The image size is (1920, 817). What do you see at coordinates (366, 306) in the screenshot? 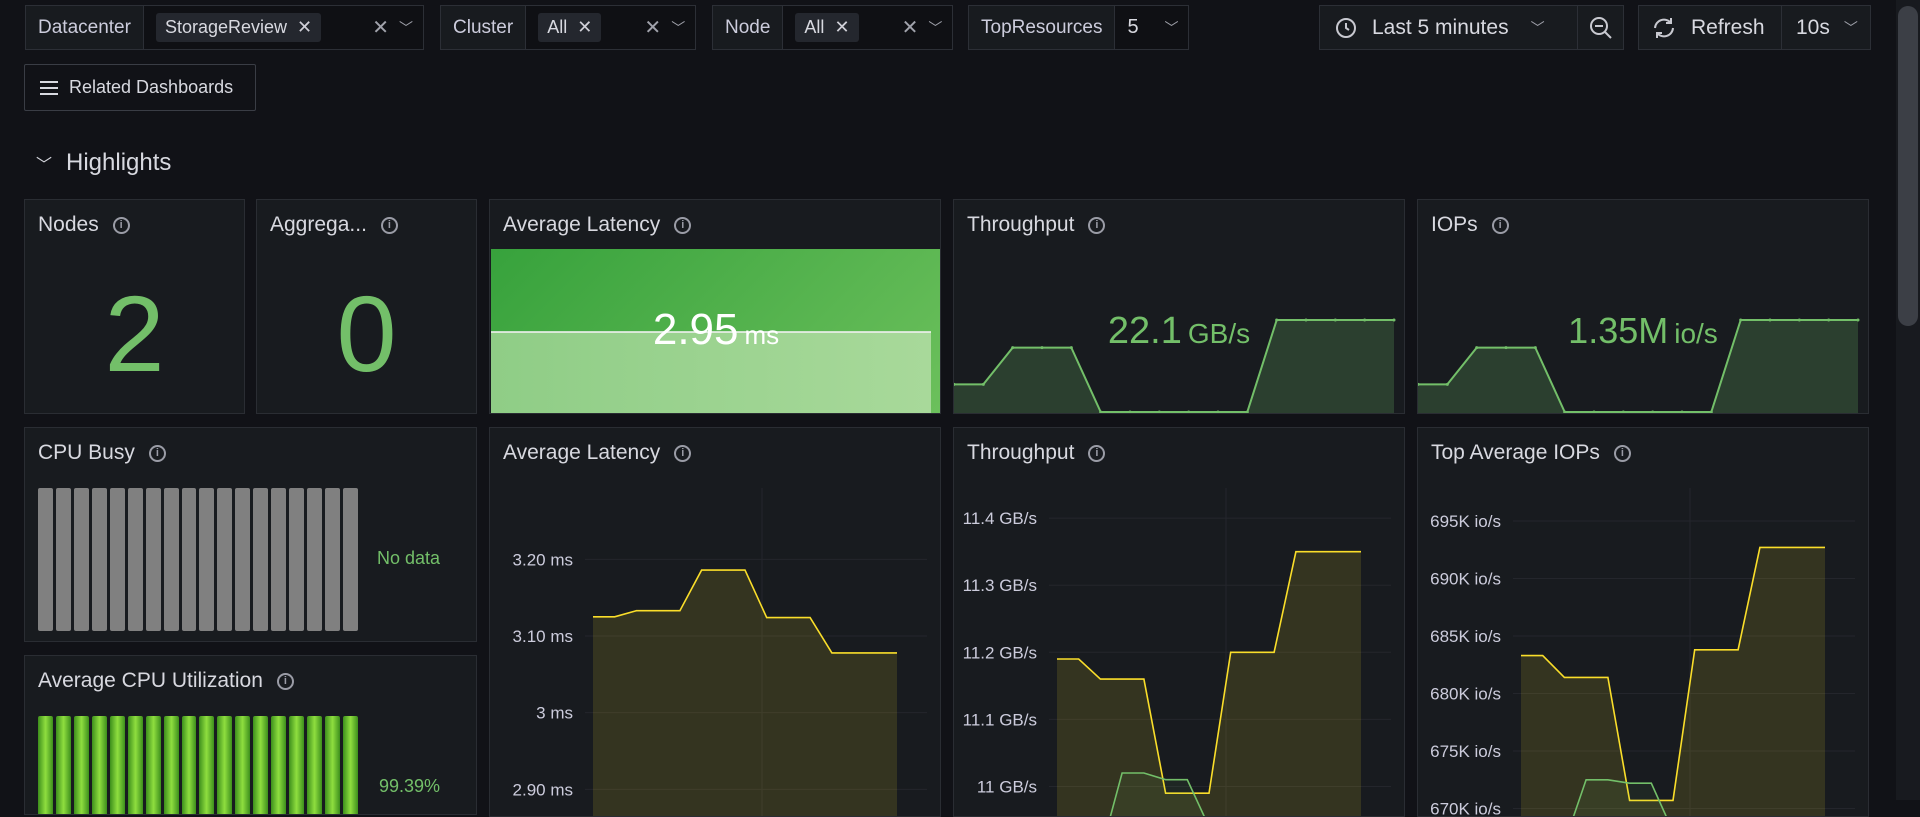
I see `aggregates-panel: Aggrega...i 0` at bounding box center [366, 306].